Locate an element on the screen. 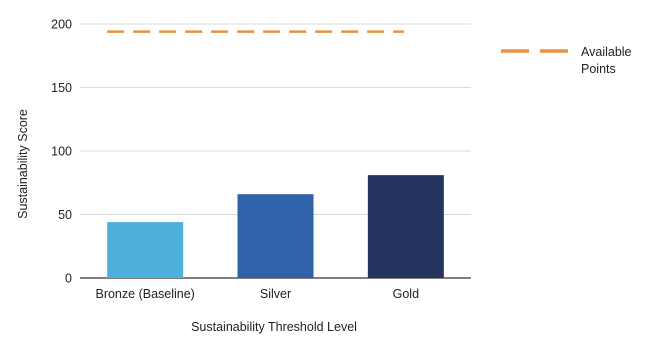 The height and width of the screenshot is (337, 649). legend-label-line-2: Points is located at coordinates (598, 69).